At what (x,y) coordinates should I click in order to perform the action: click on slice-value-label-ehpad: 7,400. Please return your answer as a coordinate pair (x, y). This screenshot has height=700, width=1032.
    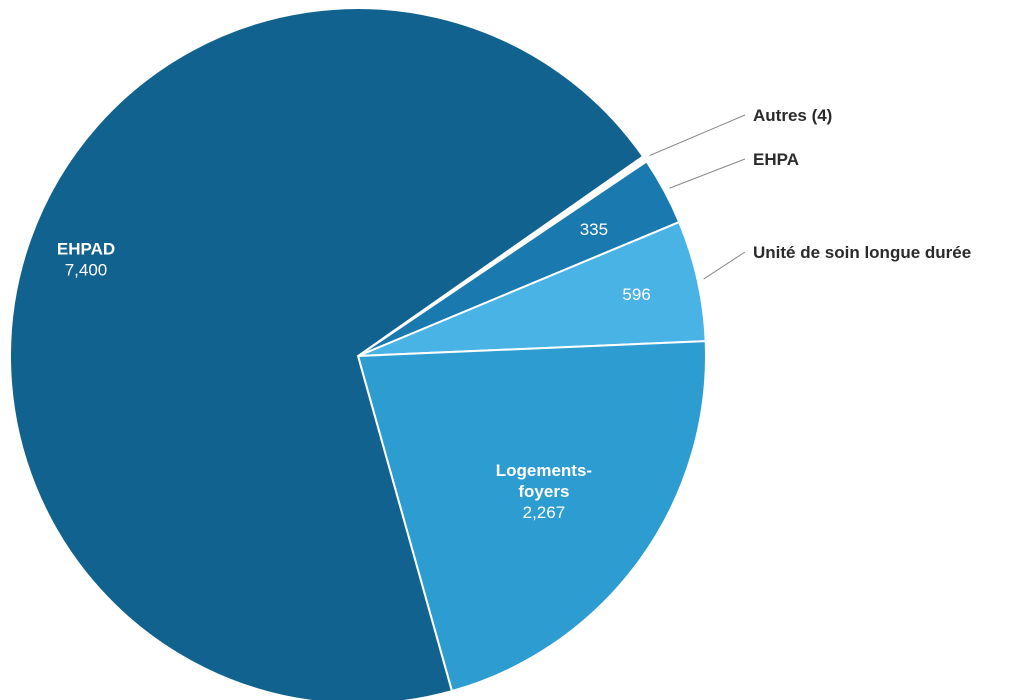
    Looking at the image, I should click on (86, 269).